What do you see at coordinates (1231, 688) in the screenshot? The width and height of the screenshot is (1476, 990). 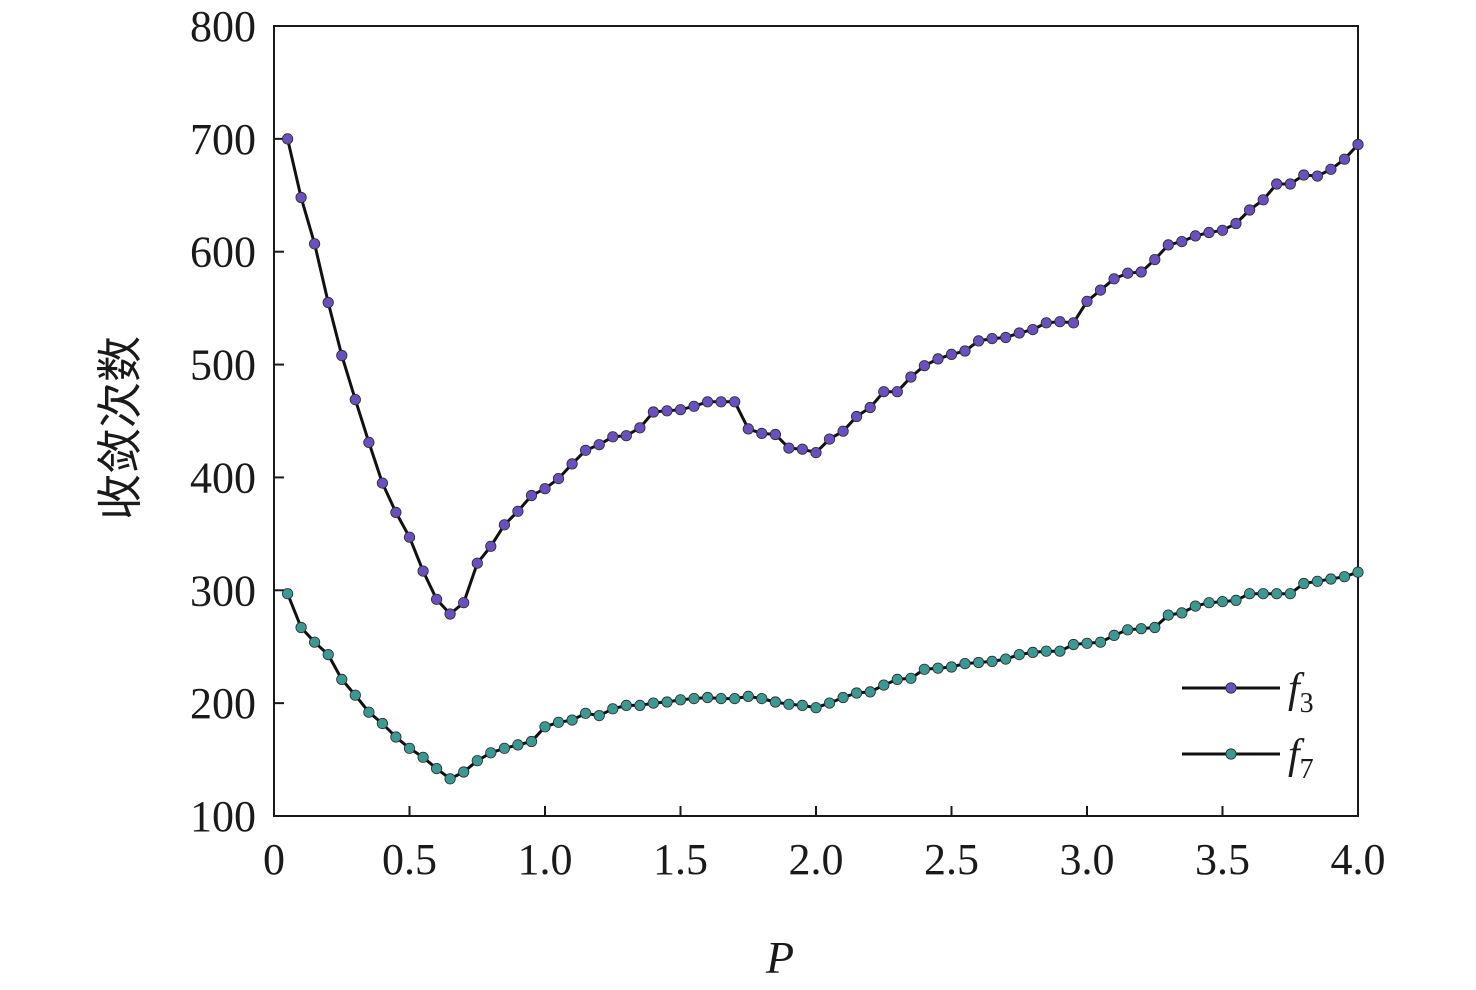 I see `legend-marker` at bounding box center [1231, 688].